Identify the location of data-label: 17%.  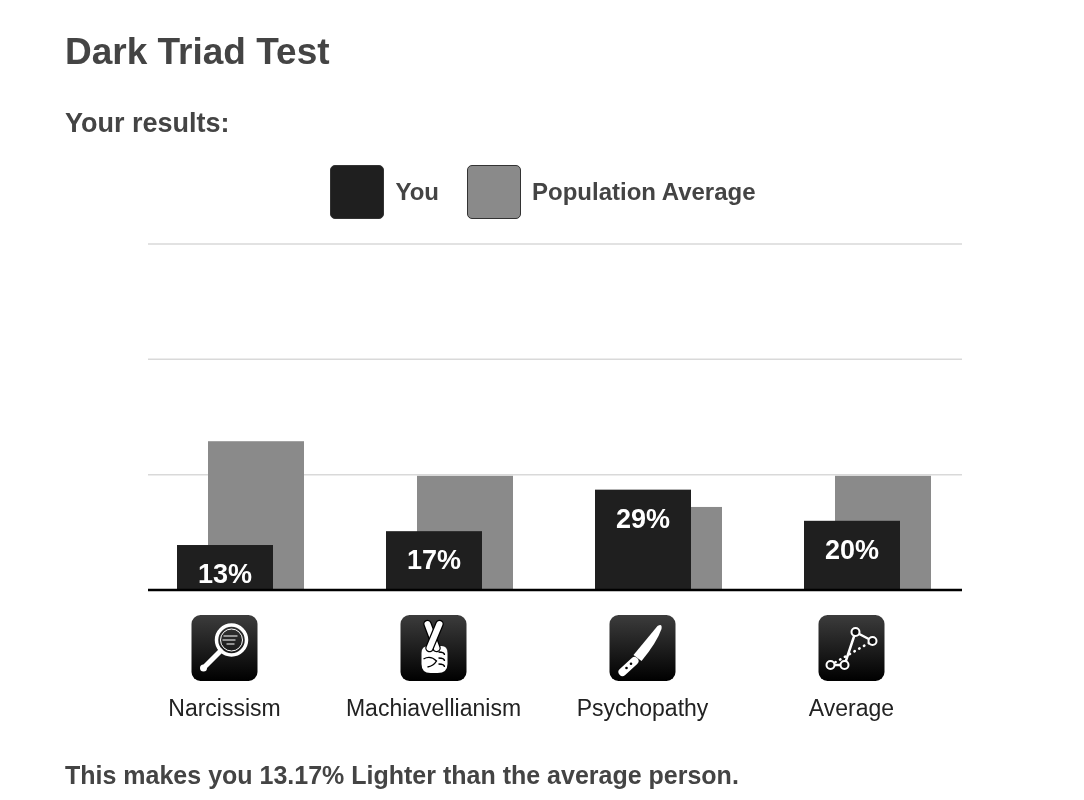
(434, 560).